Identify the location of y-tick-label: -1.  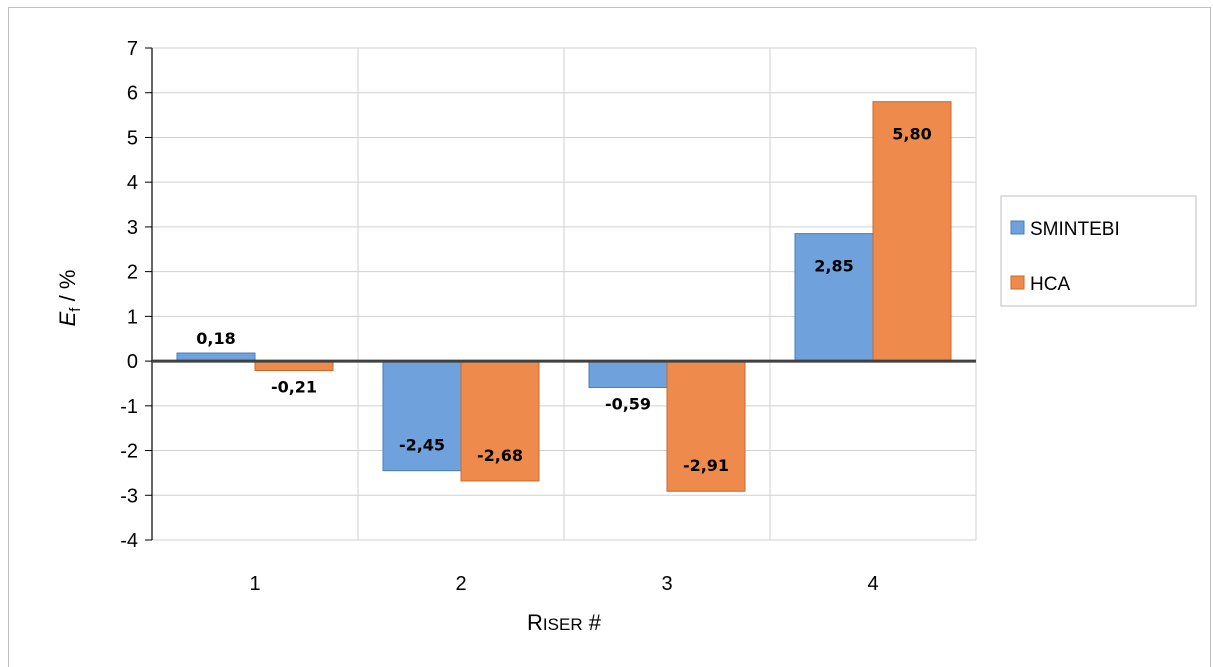
(129, 407).